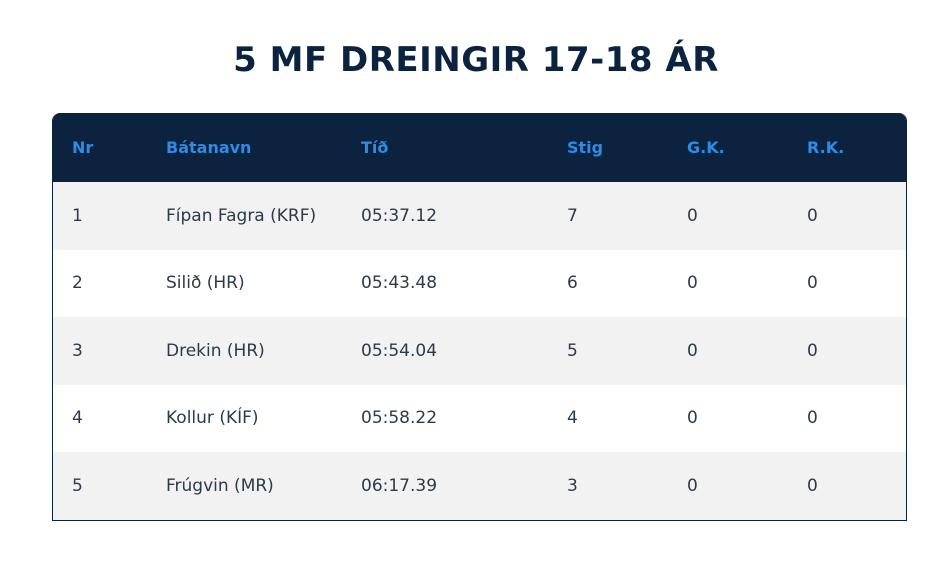  What do you see at coordinates (572, 418) in the screenshot?
I see `cell-points: 4` at bounding box center [572, 418].